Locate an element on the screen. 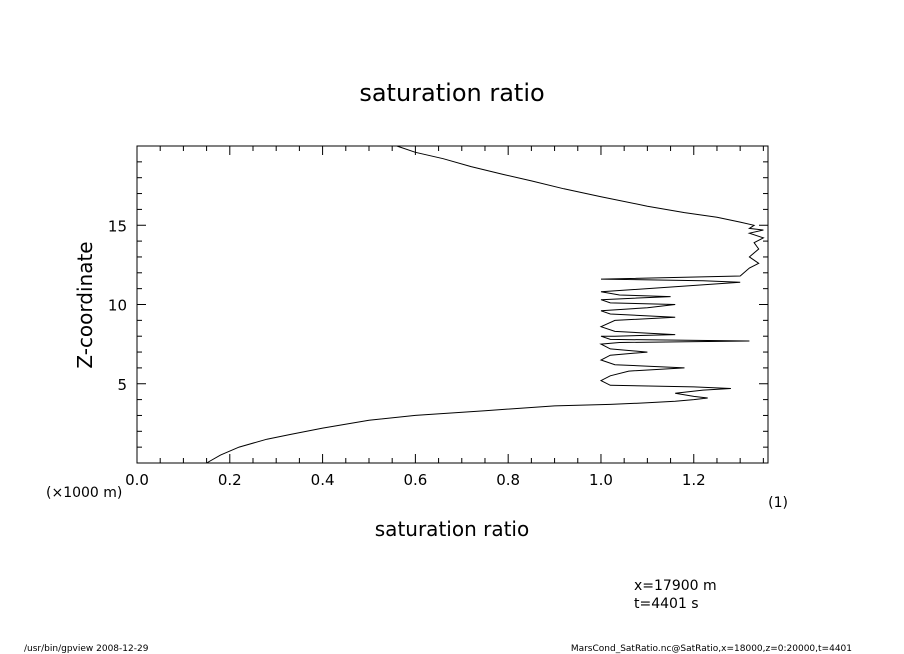 The height and width of the screenshot is (654, 904). x-axis-title: saturation ratio is located at coordinates (452, 529).